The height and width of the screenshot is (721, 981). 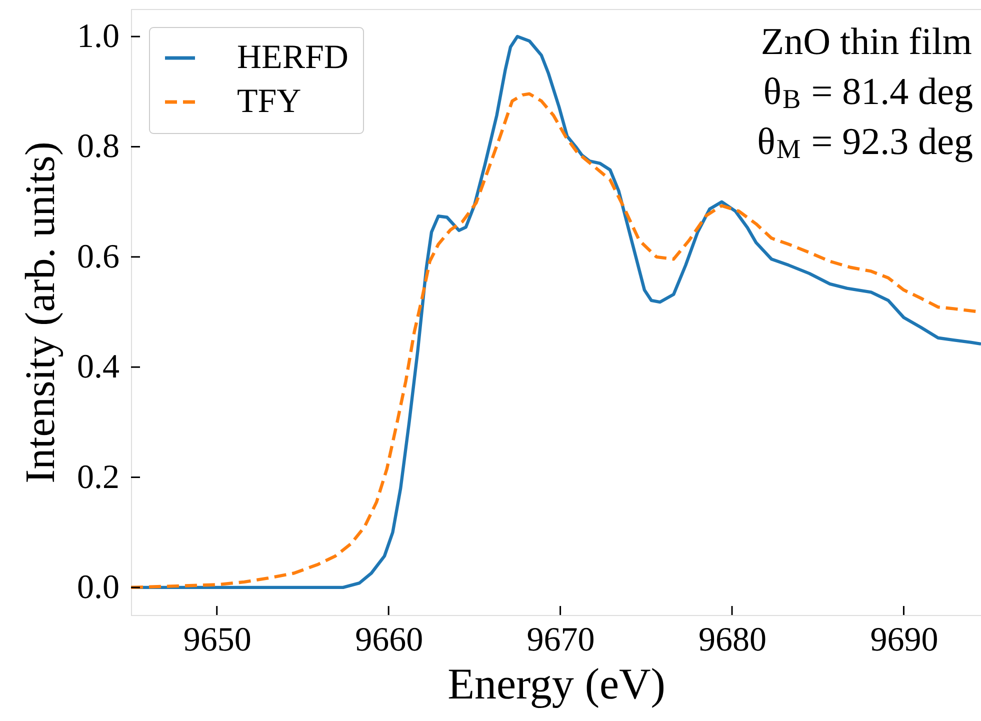 I want to click on x-tick-label: 9660, so click(x=389, y=640).